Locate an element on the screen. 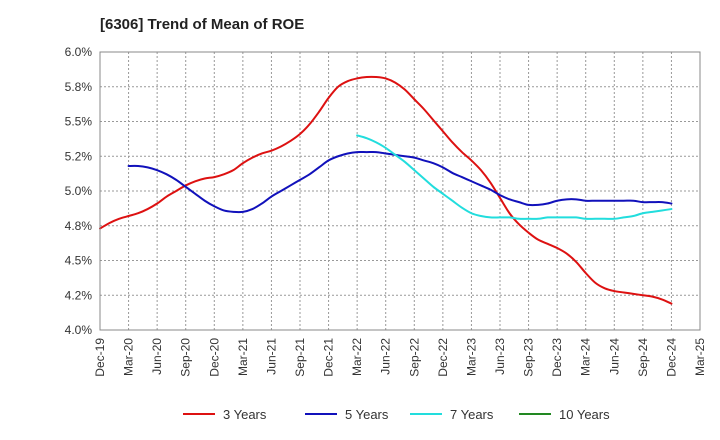 Image resolution: width=720 pixels, height=440 pixels. chart-title: [6306] Trend of Mean of ROE is located at coordinates (202, 24).